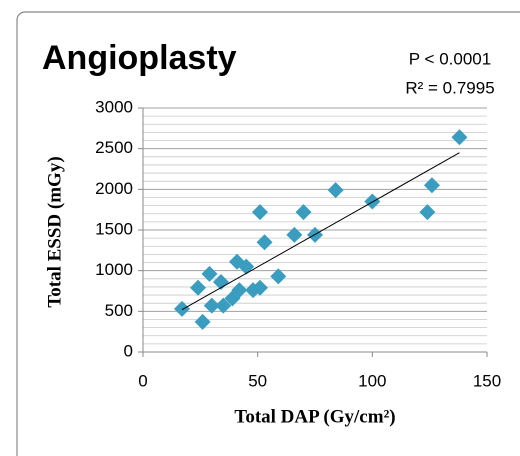  Describe the element at coordinates (114, 228) in the screenshot. I see `y-tick-label: 1500` at that location.